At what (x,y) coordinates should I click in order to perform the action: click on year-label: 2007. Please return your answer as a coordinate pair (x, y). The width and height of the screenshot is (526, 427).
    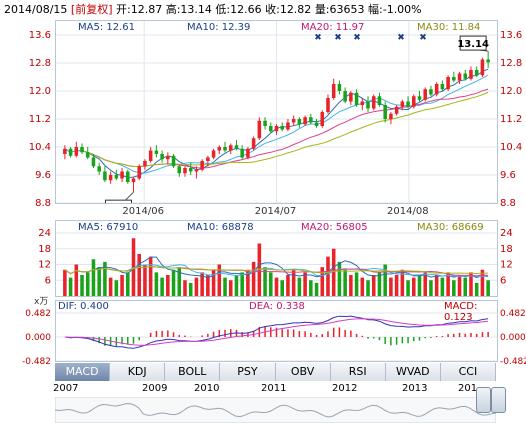
    Looking at the image, I should click on (66, 388).